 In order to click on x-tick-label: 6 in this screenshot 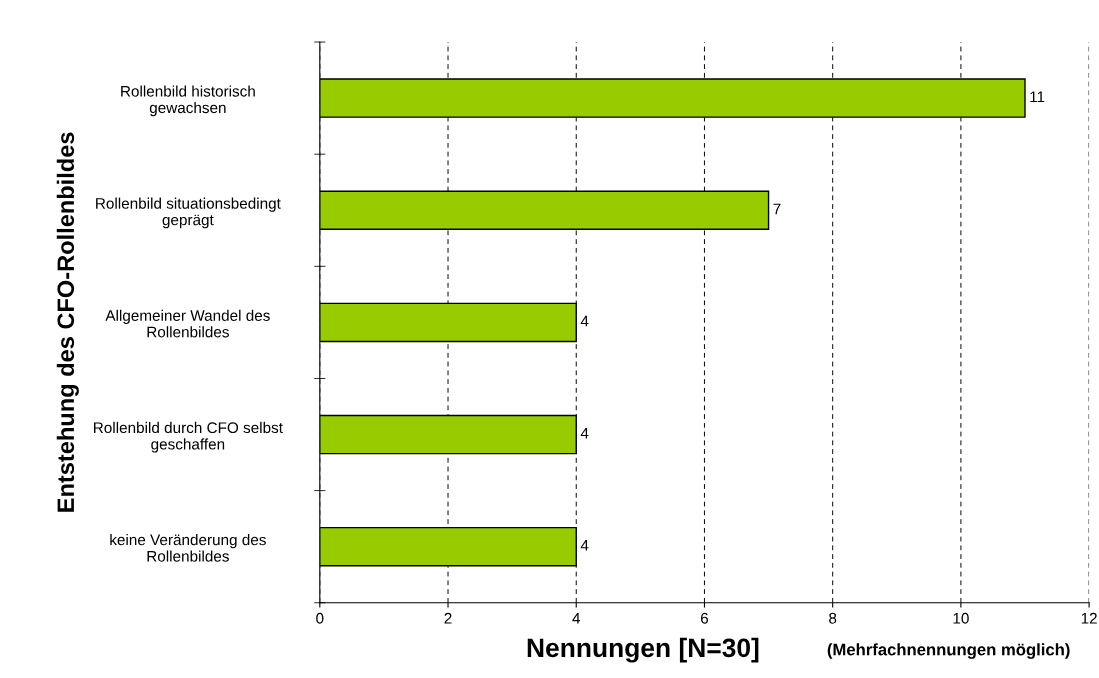, I will do `click(704, 618)`.